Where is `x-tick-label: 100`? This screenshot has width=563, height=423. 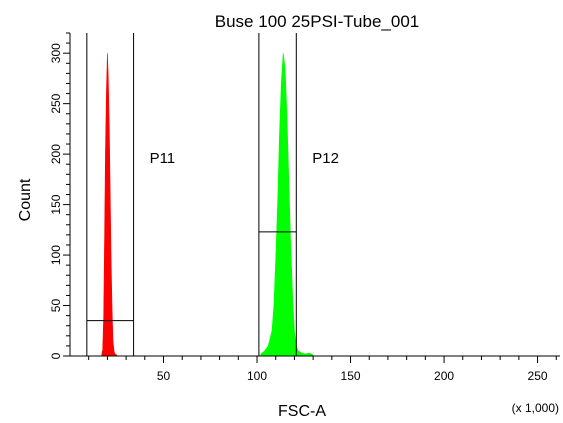
x-tick-label: 100 is located at coordinates (257, 376).